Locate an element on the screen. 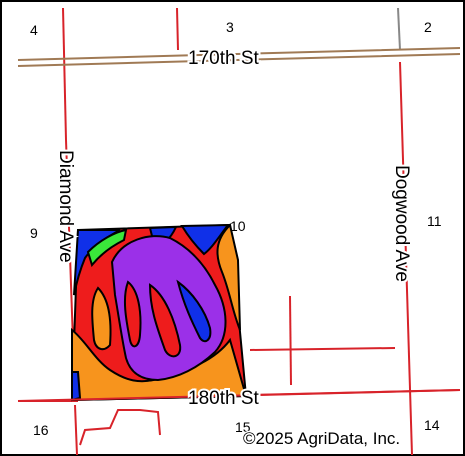  road-180th-st is located at coordinates (239, 395).